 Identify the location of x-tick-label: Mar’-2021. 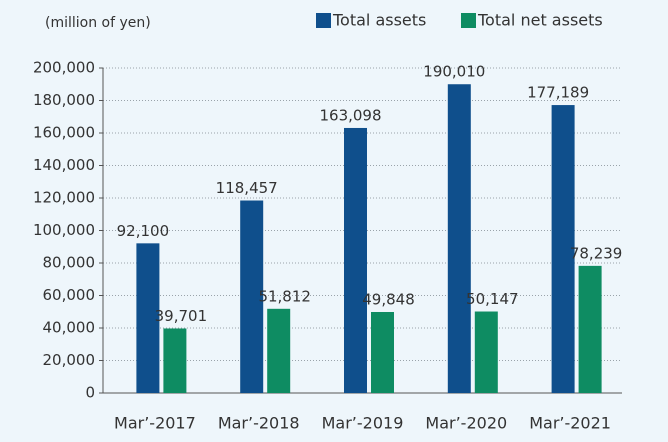
(570, 423).